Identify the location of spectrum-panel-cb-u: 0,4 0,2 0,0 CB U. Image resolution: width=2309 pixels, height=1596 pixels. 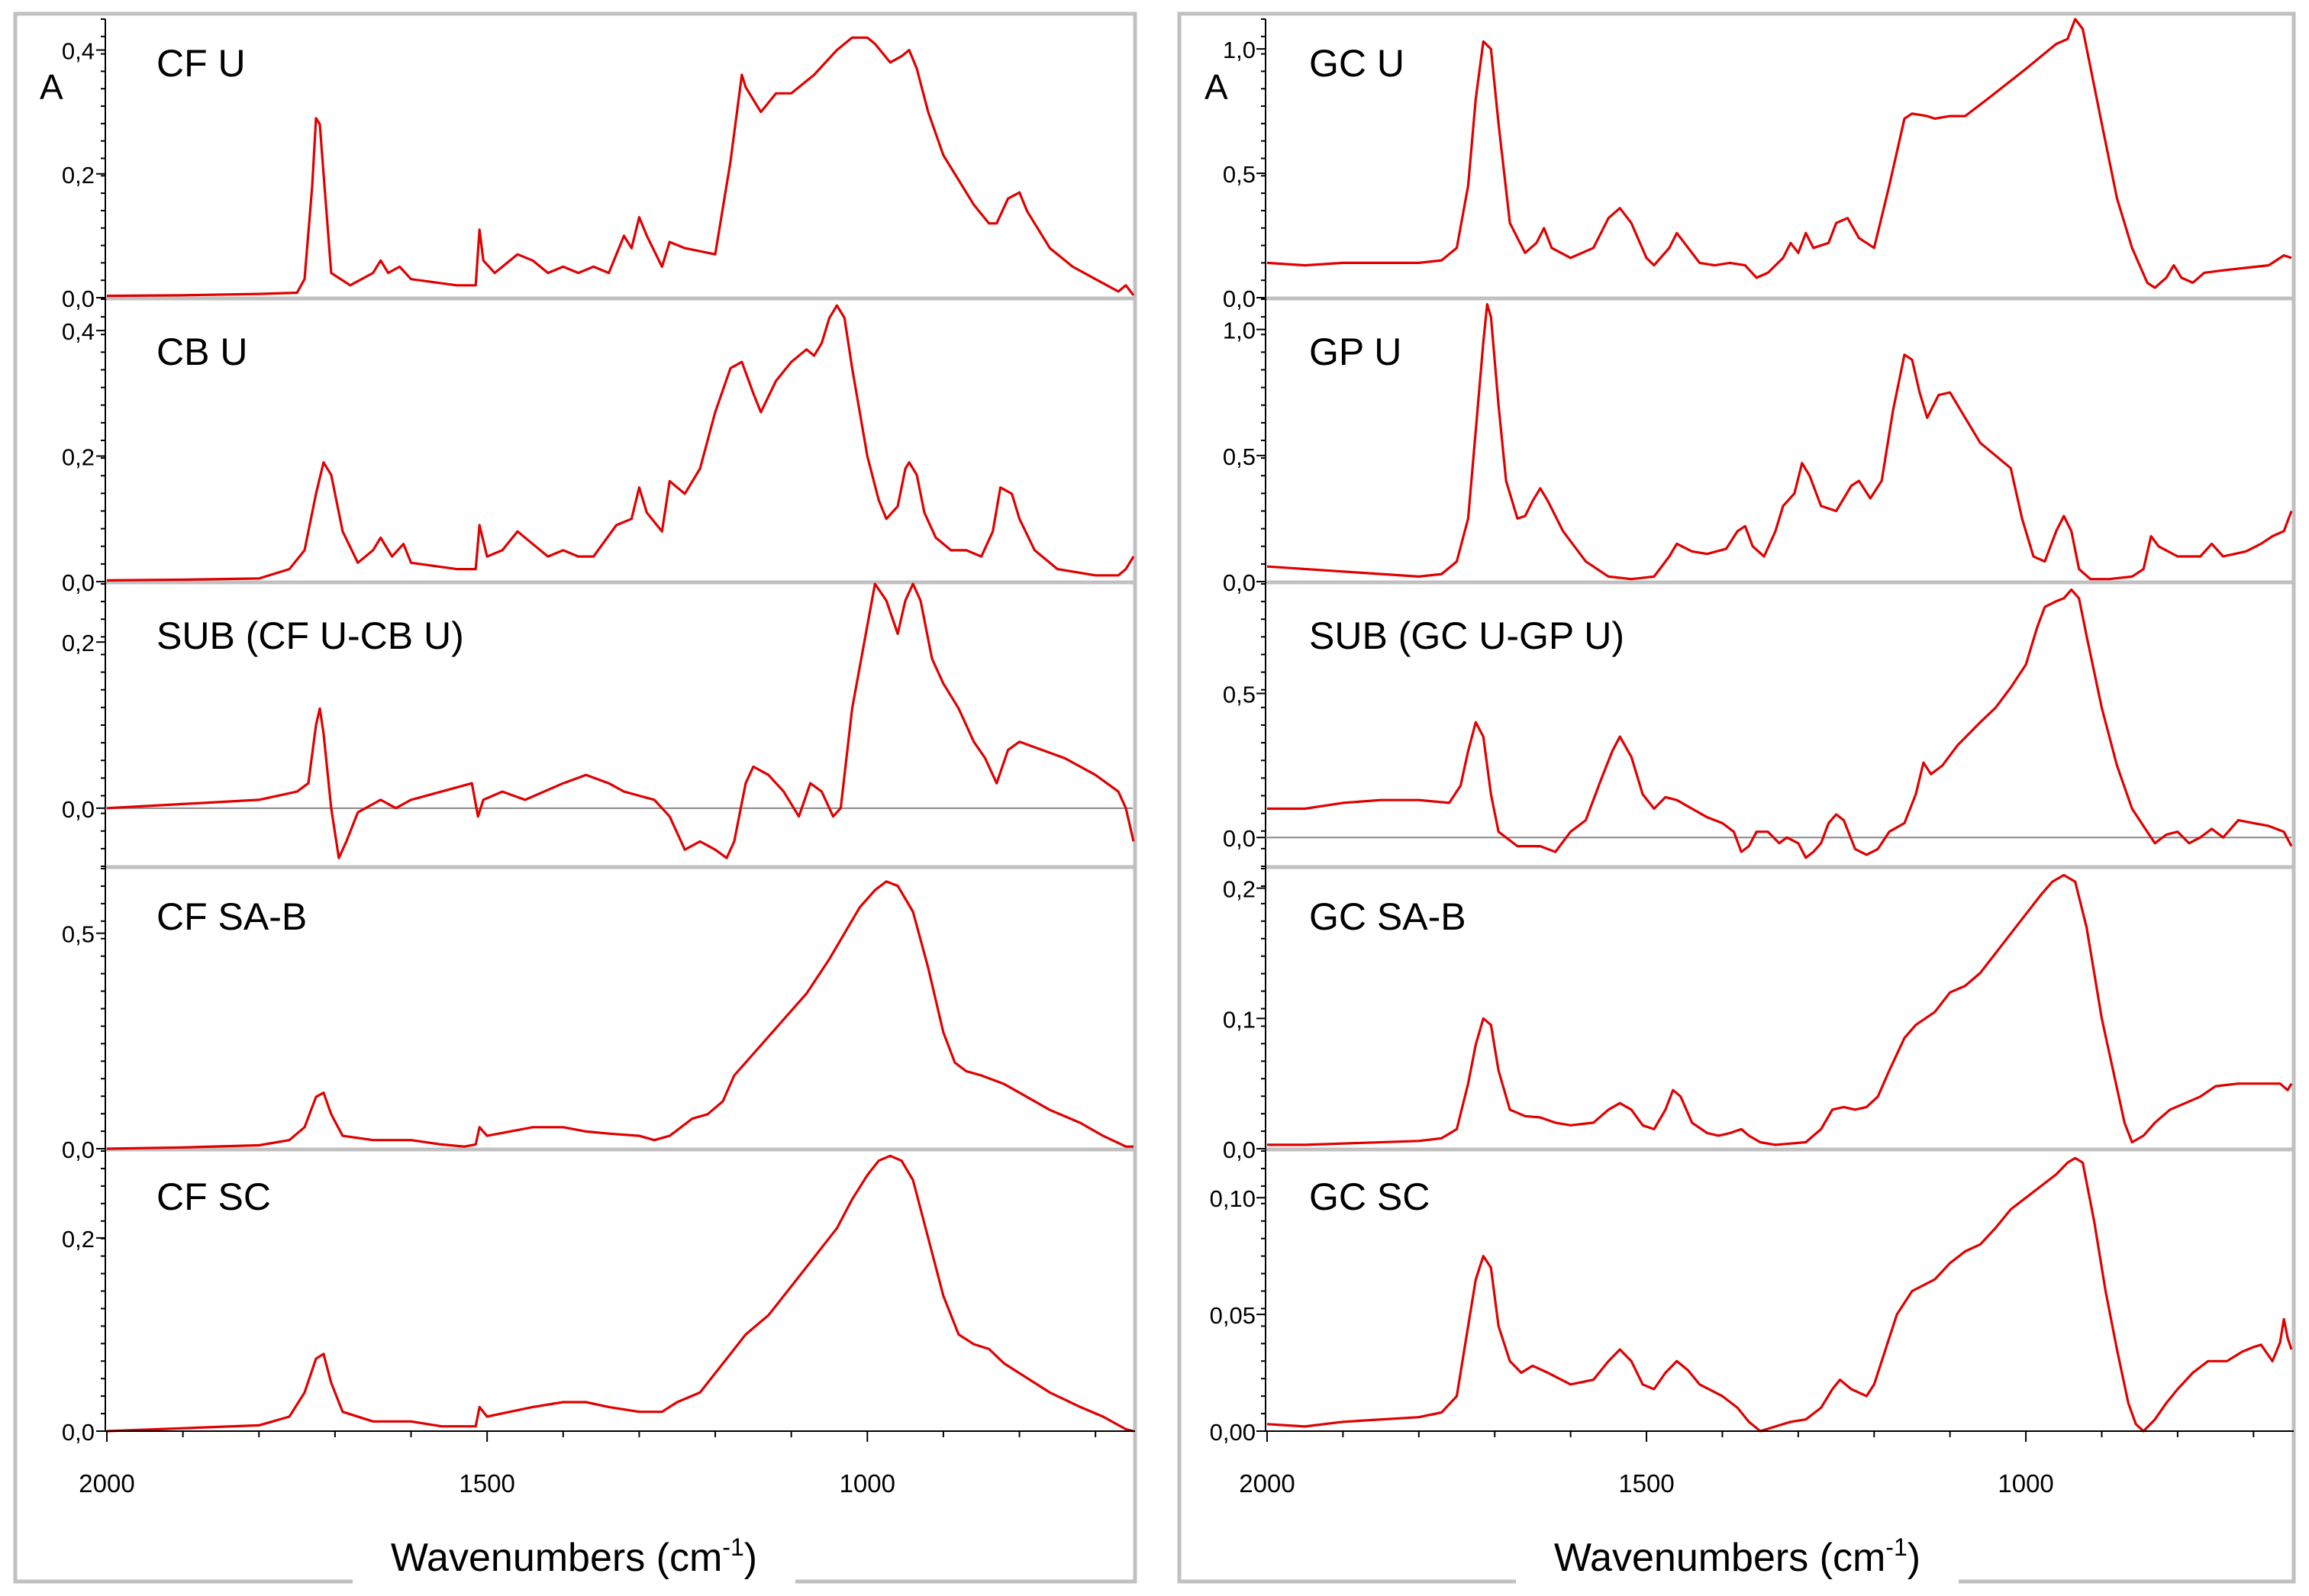
(598, 447).